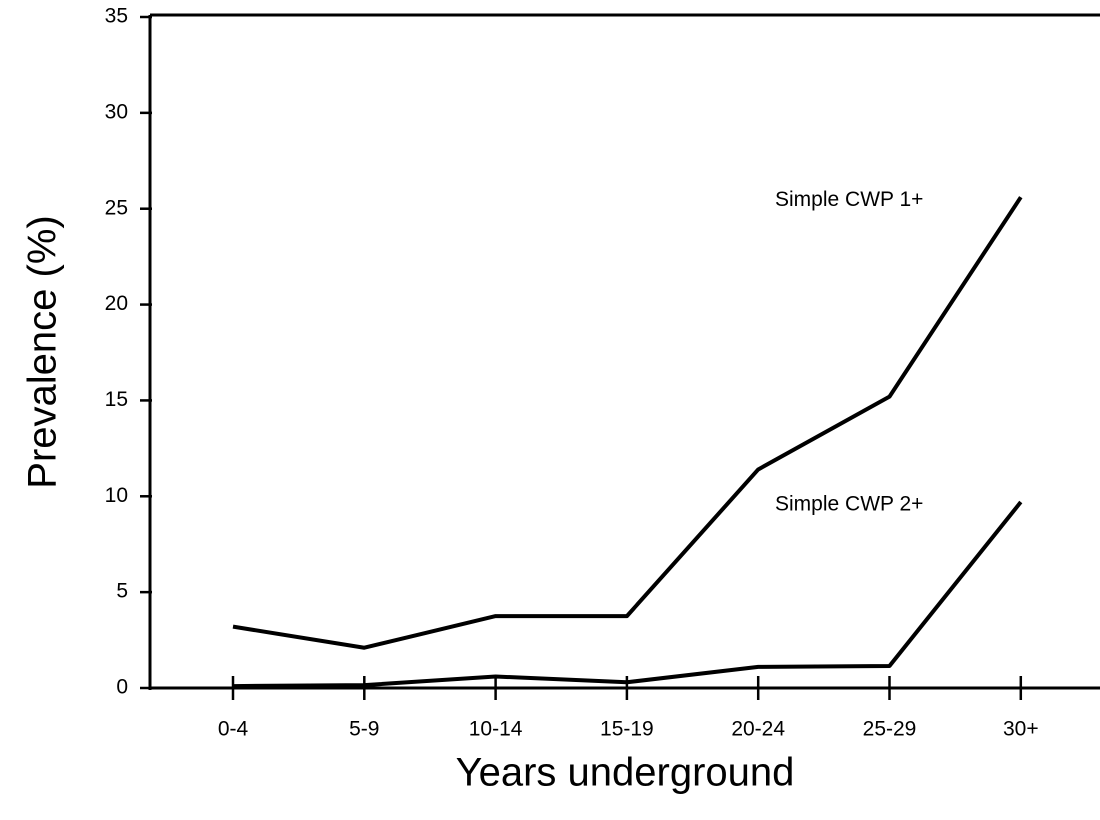 The image size is (1100, 820). I want to click on x-tick-label: 5-9, so click(364, 729).